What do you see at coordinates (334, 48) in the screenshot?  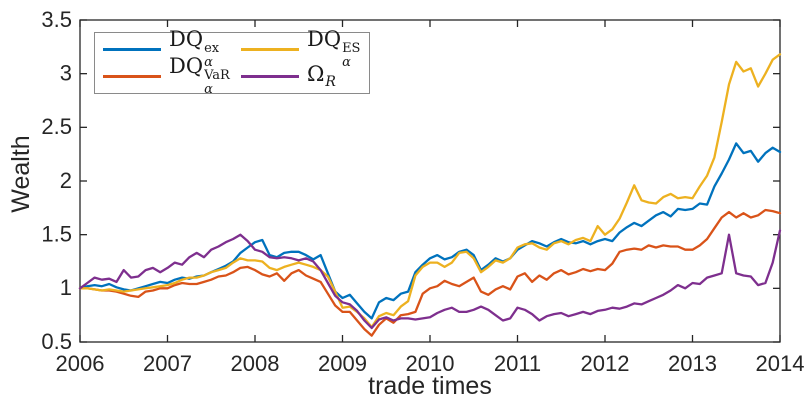 I see `legend-label-dq-es: DQ ES α` at bounding box center [334, 48].